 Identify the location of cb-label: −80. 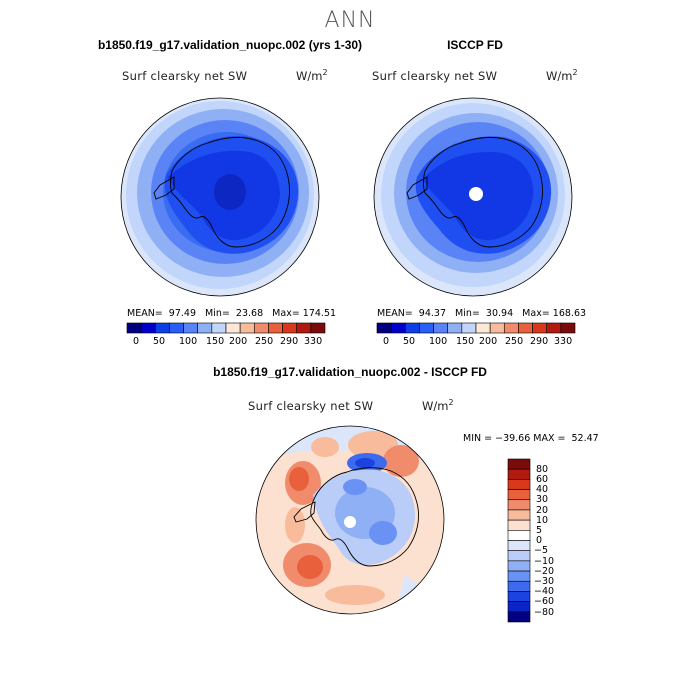
(544, 612).